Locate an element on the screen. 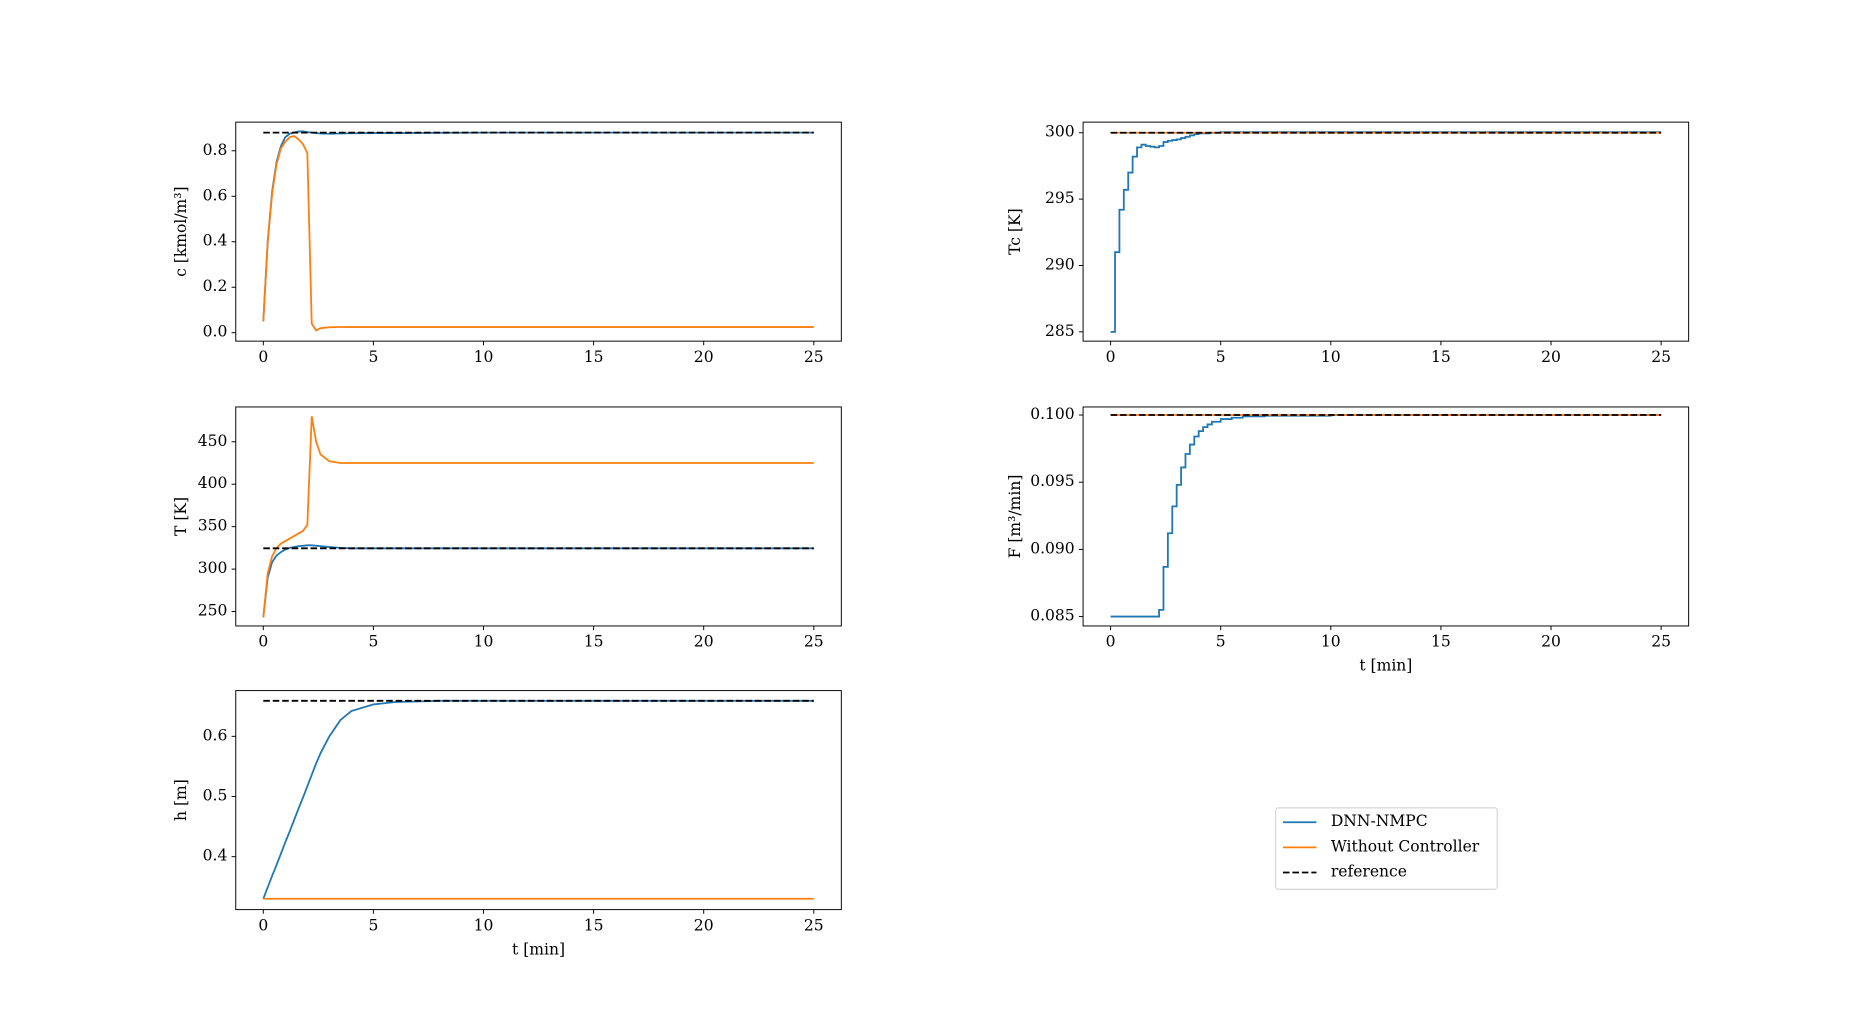  y-tick-label: 350 is located at coordinates (213, 526).